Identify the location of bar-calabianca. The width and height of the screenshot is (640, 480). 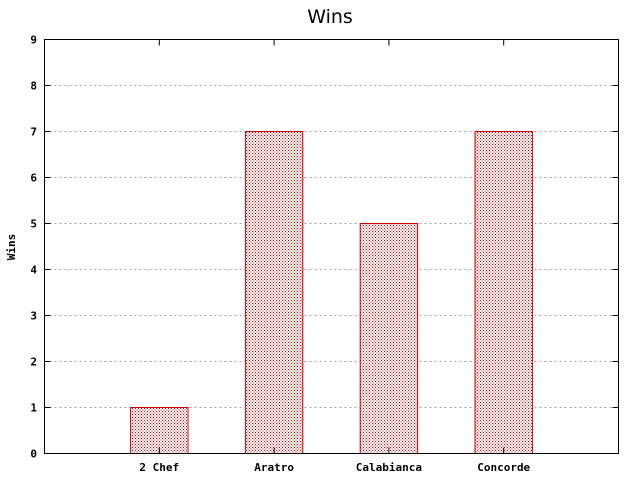
(389, 338).